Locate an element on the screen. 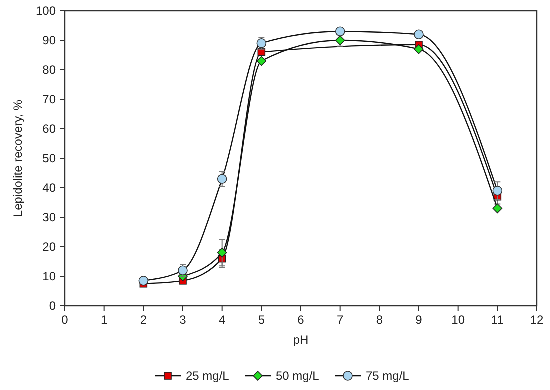 This screenshot has width=550, height=390. y-axis-title: Lepidolite recovery, % is located at coordinates (18, 159).